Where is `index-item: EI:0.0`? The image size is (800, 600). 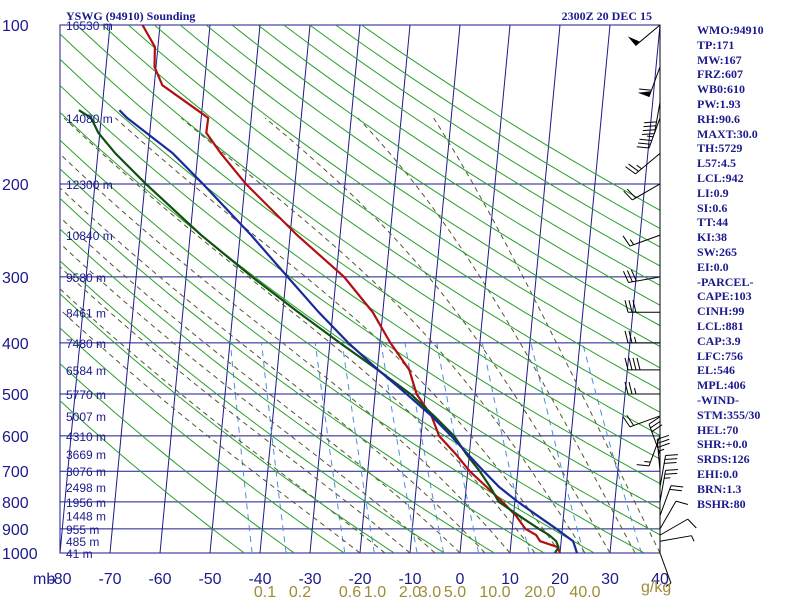
index-item: EI:0.0 is located at coordinates (713, 266).